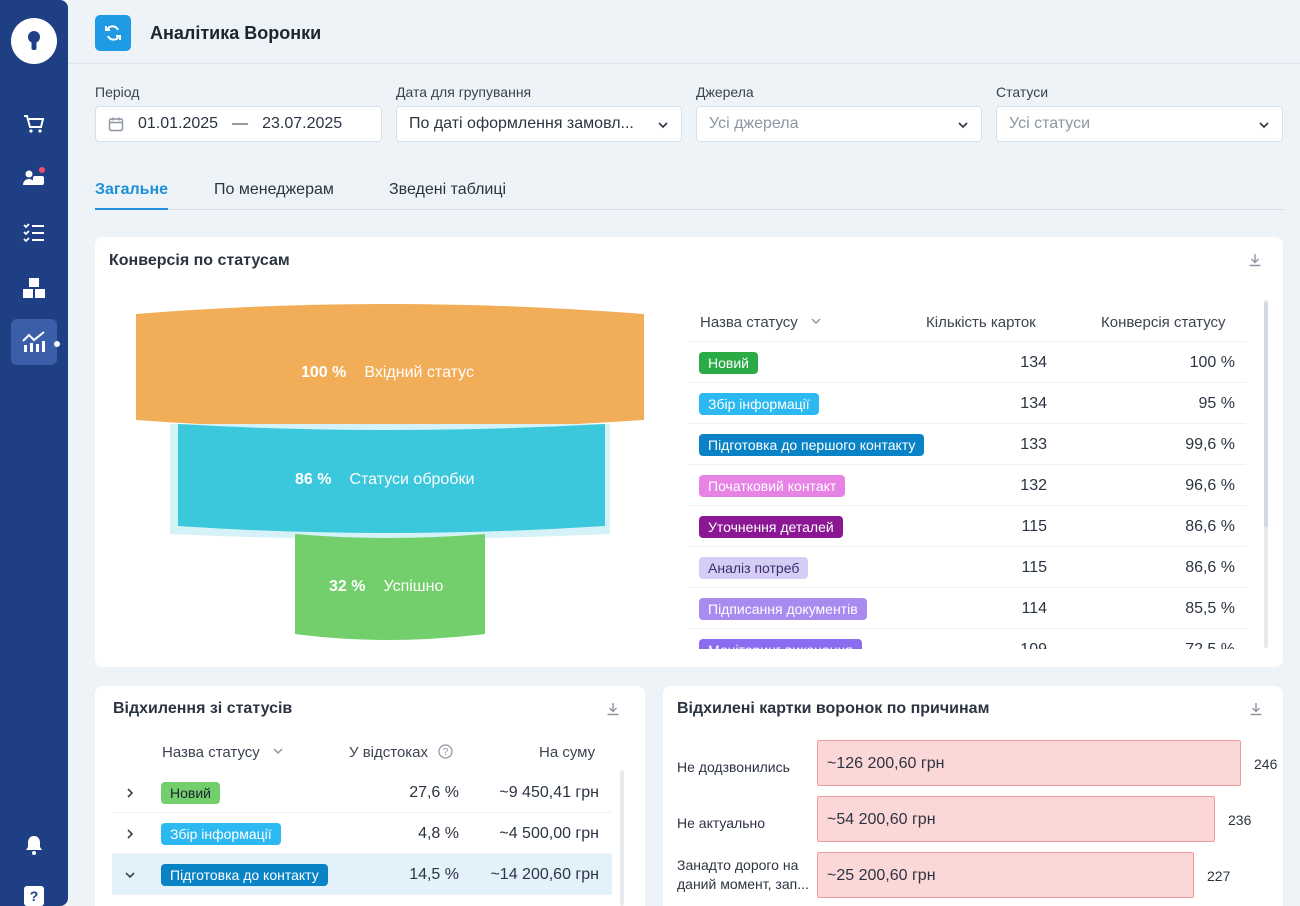 This screenshot has height=906, width=1300. What do you see at coordinates (622, 838) in the screenshot?
I see `deviation-scrollbar` at bounding box center [622, 838].